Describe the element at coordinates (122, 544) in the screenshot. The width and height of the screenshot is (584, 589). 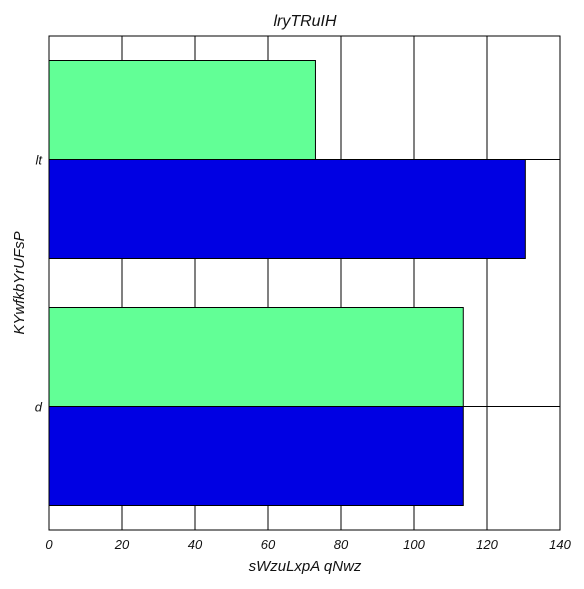
I see `x-tick-label: 20` at that location.